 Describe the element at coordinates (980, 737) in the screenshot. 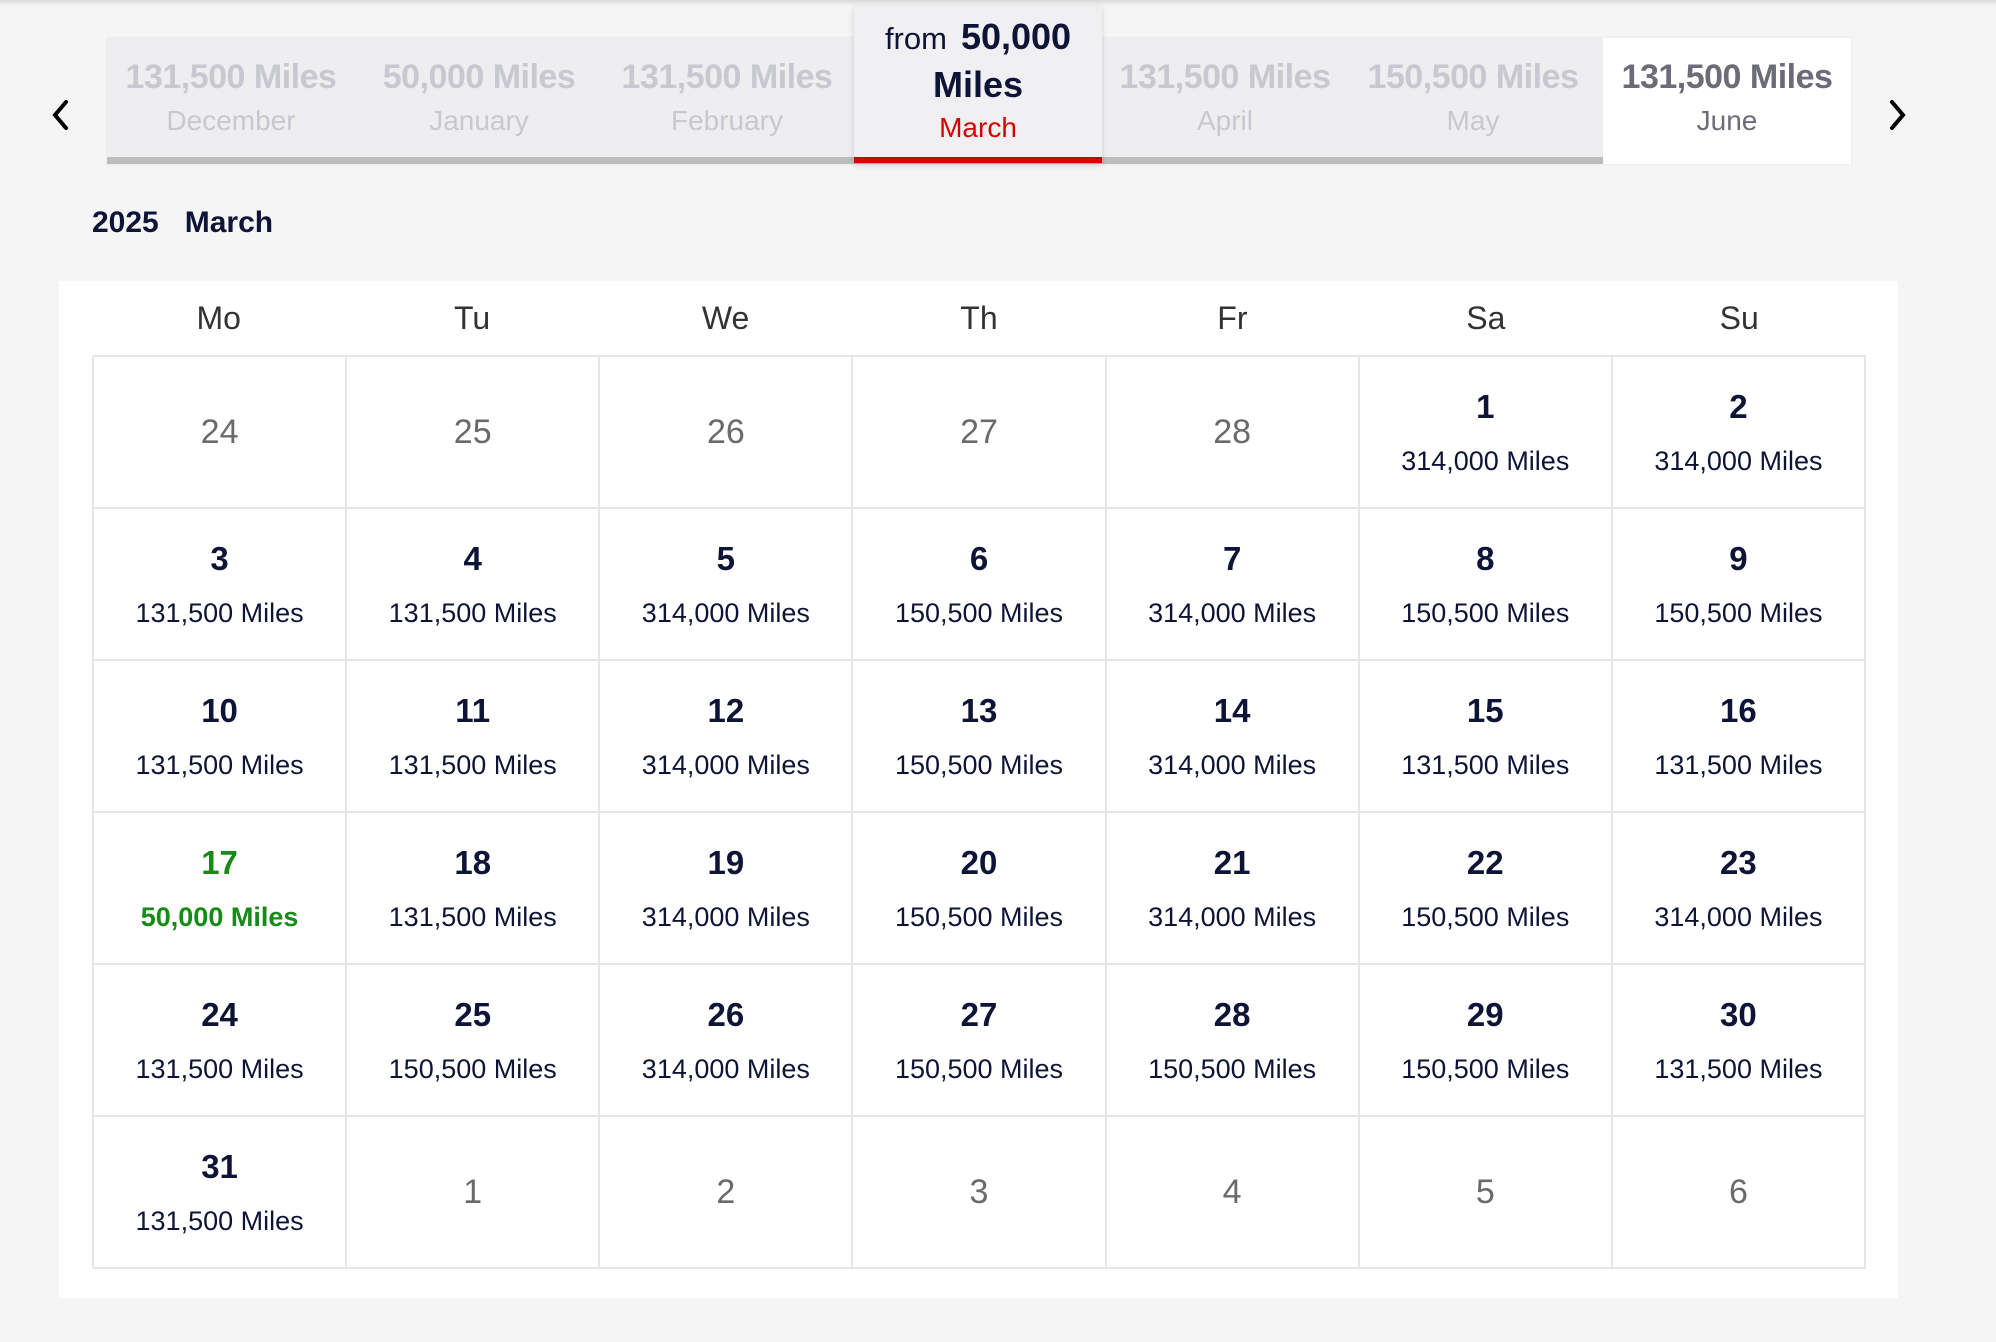

I see `calendar-day: 13 150,500 Miles` at that location.